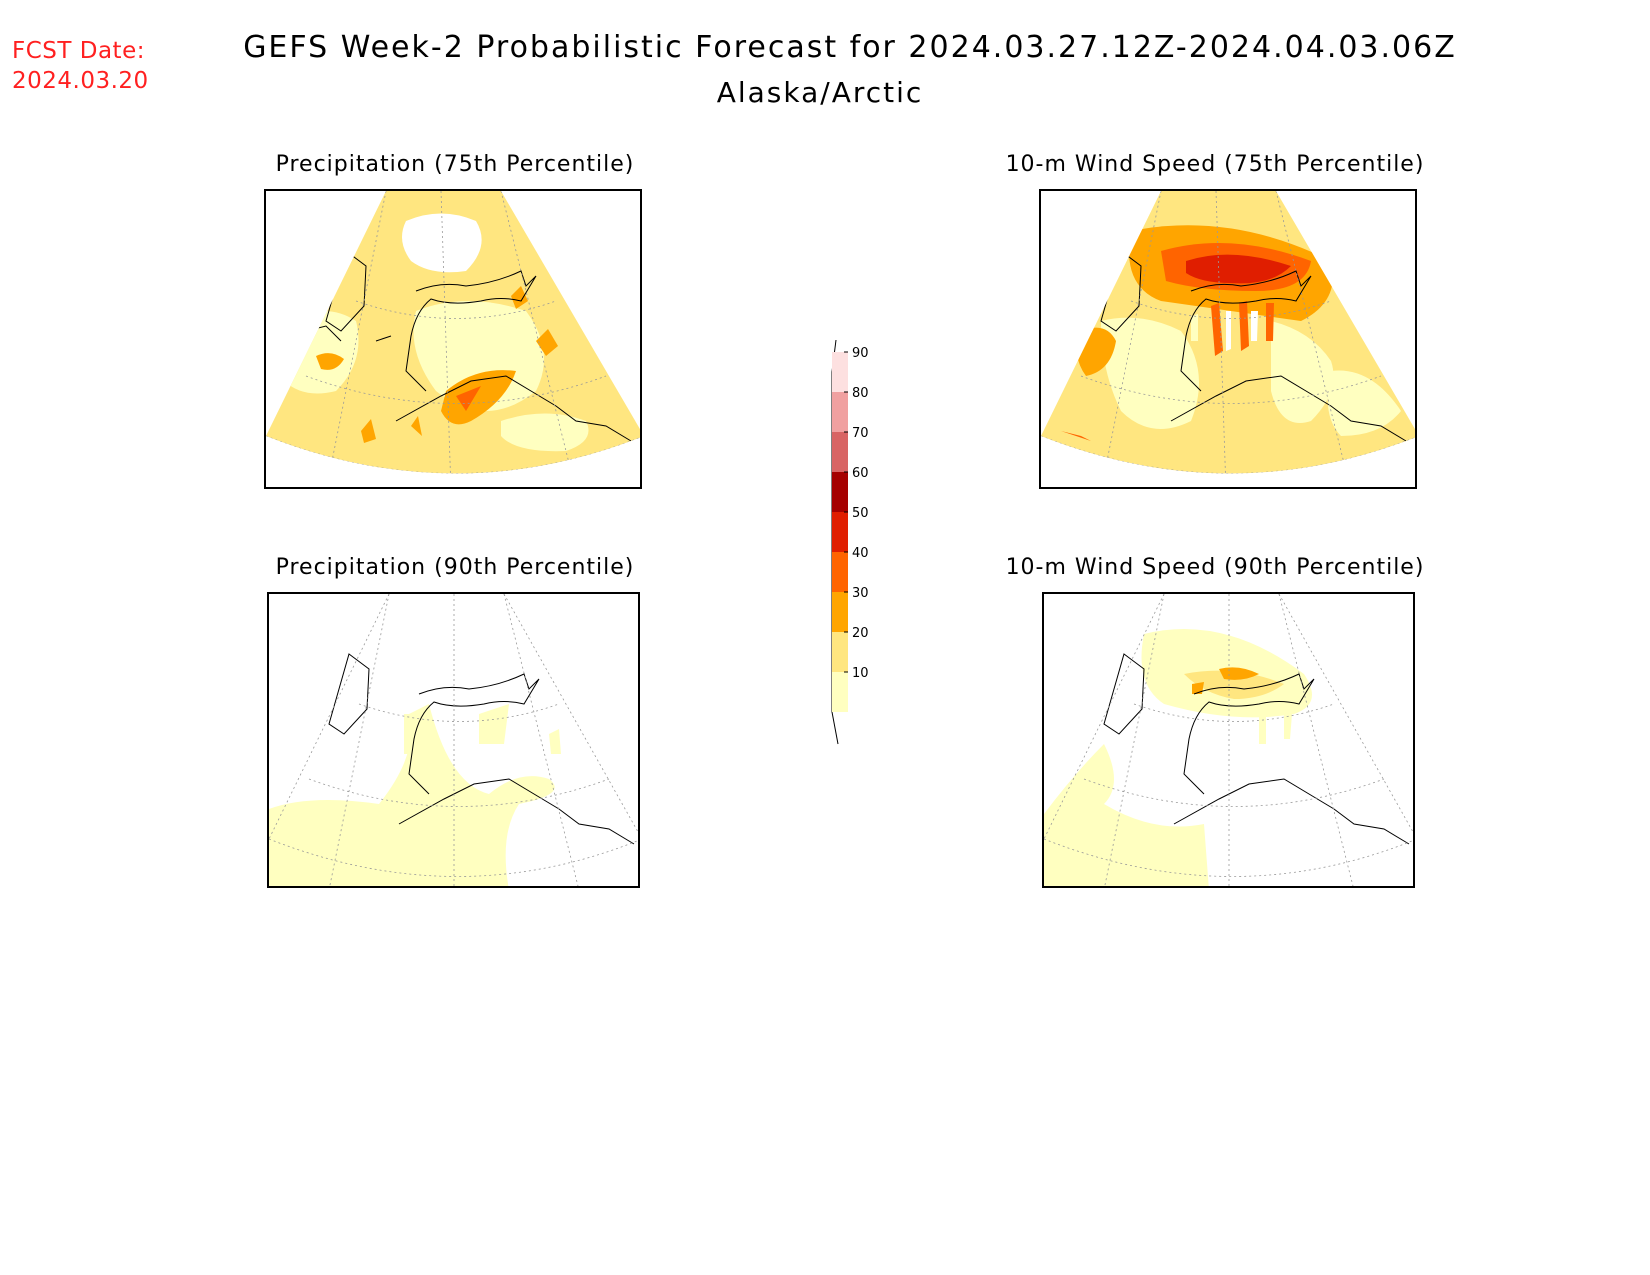  I want to click on page-subtitle: Alaska/Arctic, so click(820, 92).